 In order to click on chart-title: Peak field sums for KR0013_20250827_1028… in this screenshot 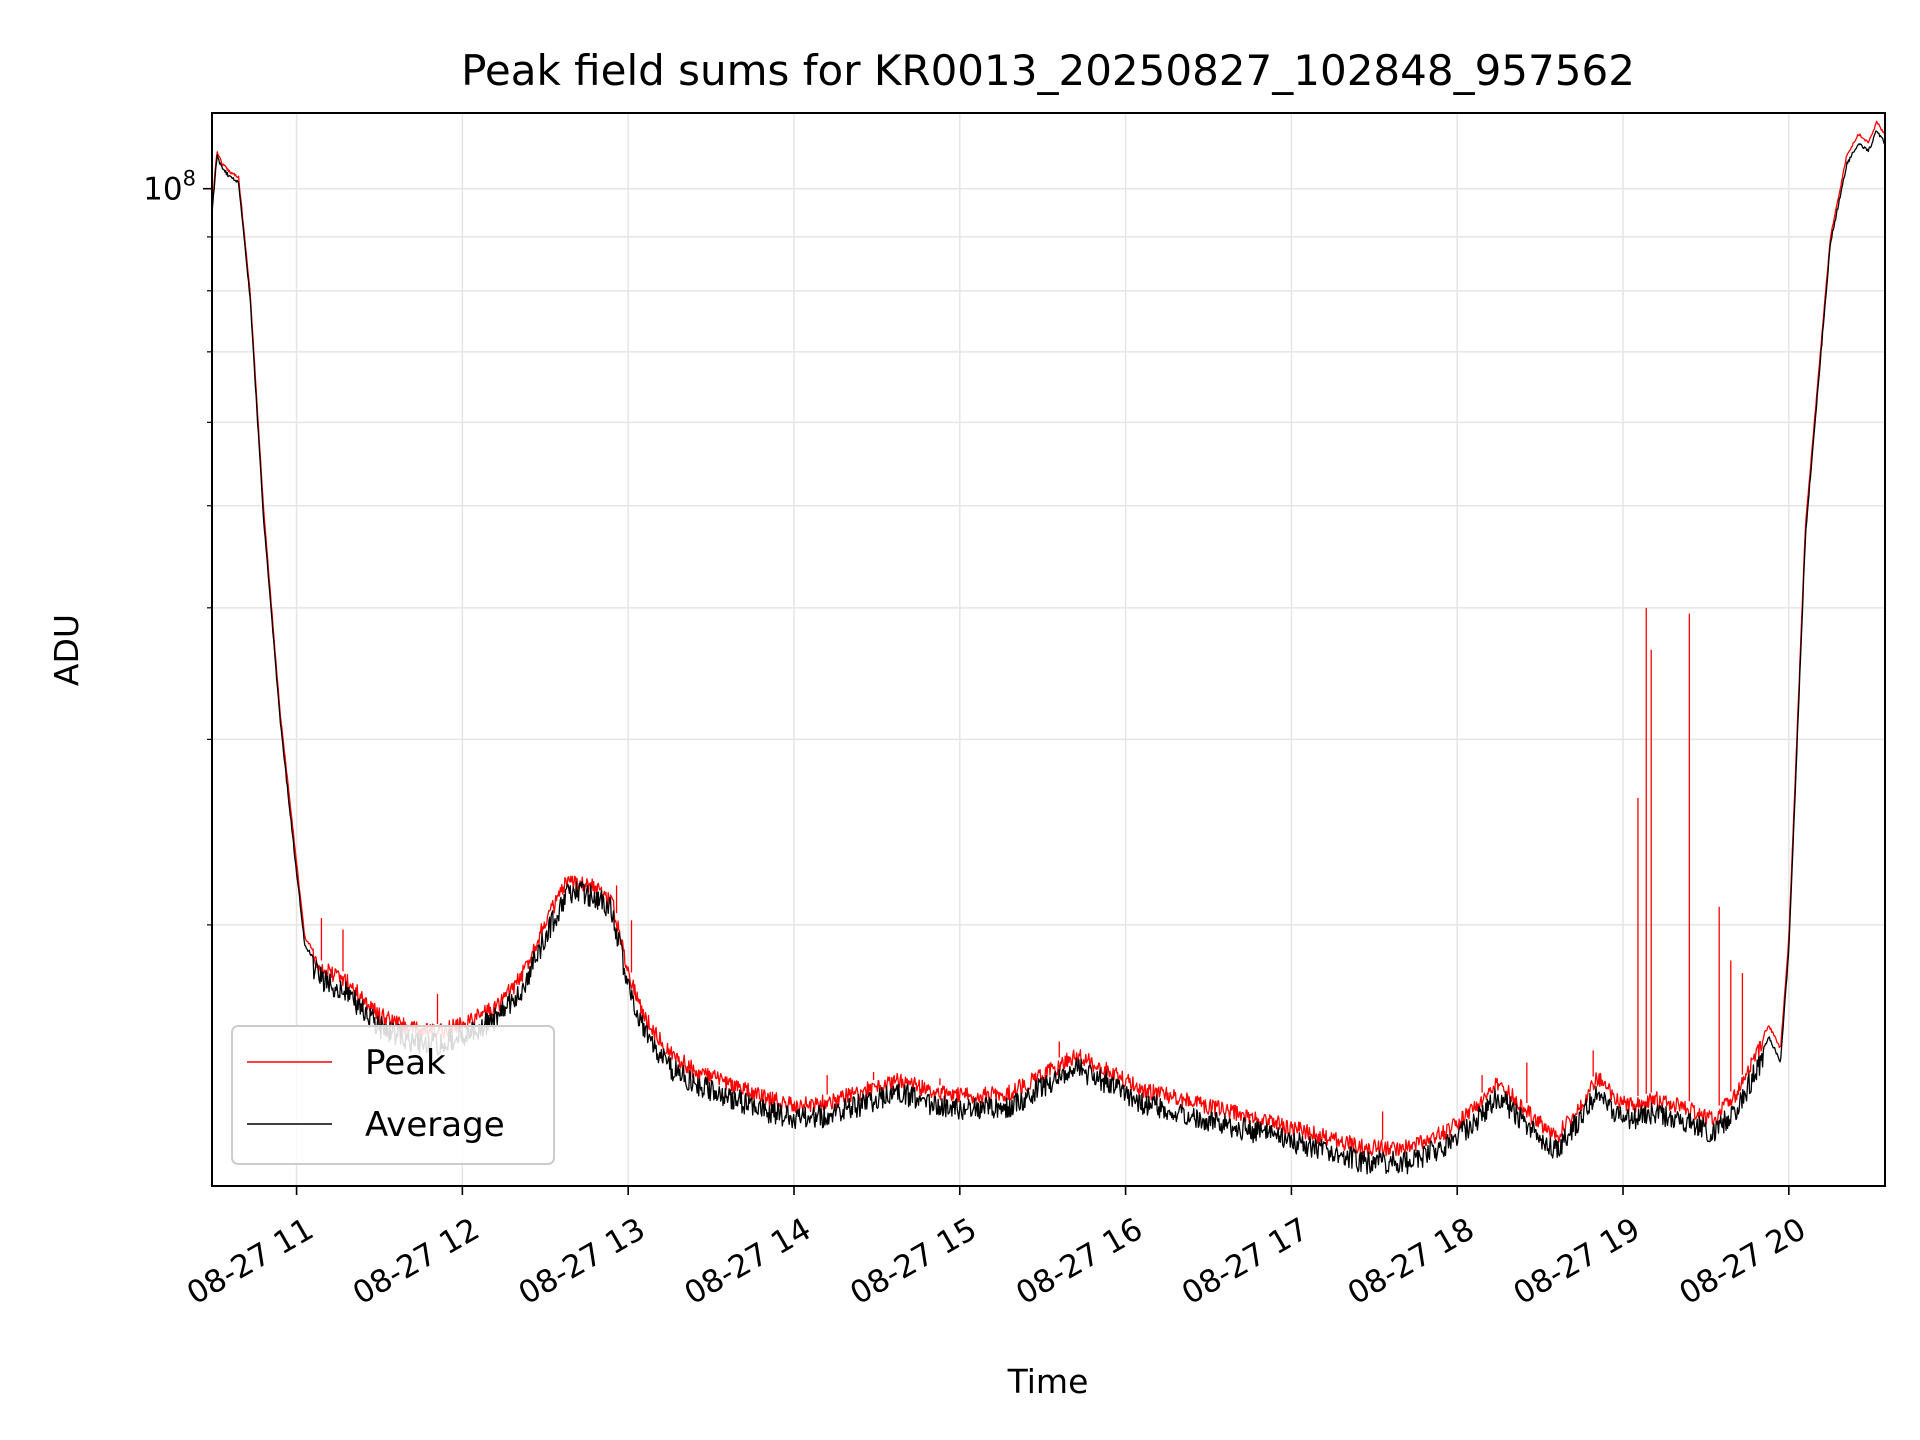, I will do `click(1048, 70)`.